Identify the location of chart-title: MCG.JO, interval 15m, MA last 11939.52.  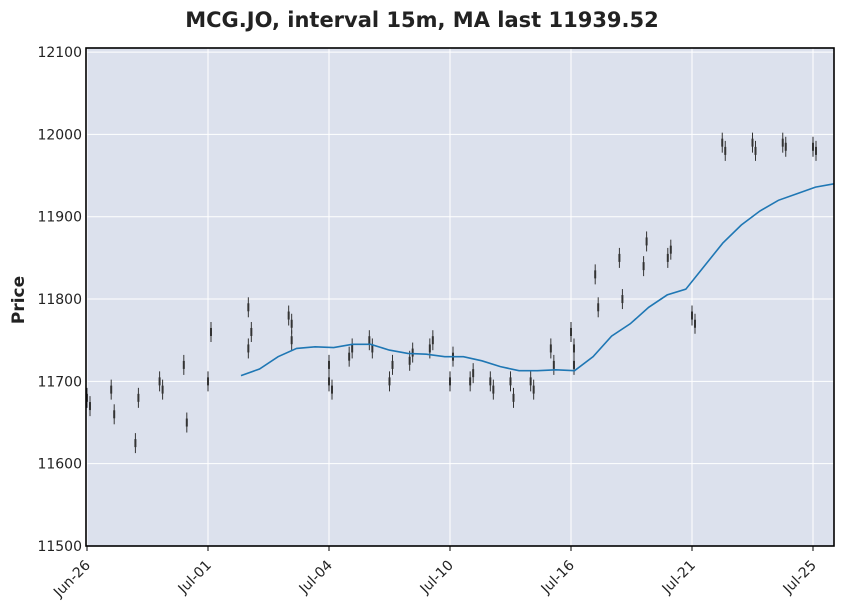
(422, 20).